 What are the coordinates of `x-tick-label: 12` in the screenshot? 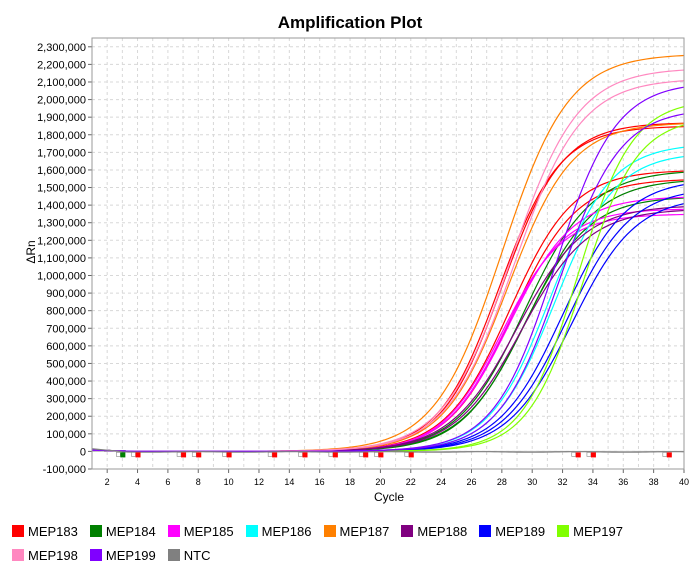 It's located at (259, 482).